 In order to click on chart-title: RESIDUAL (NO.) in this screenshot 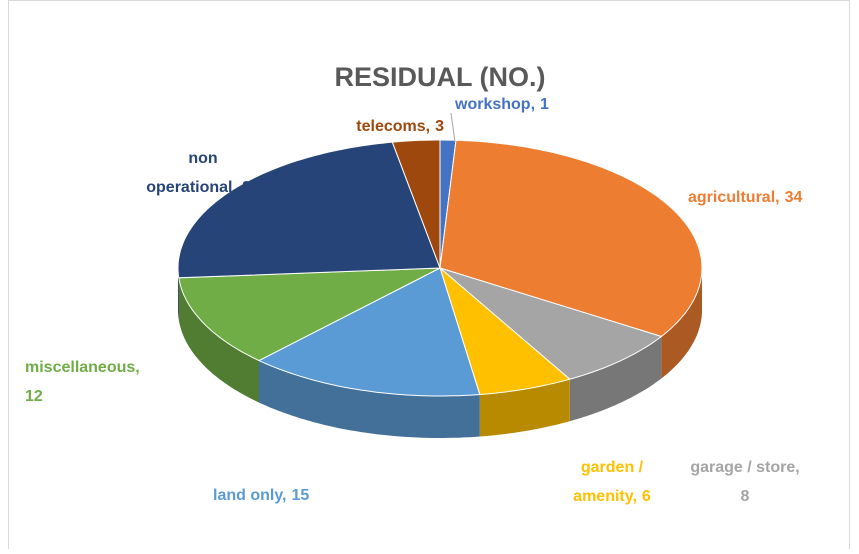, I will do `click(439, 77)`.